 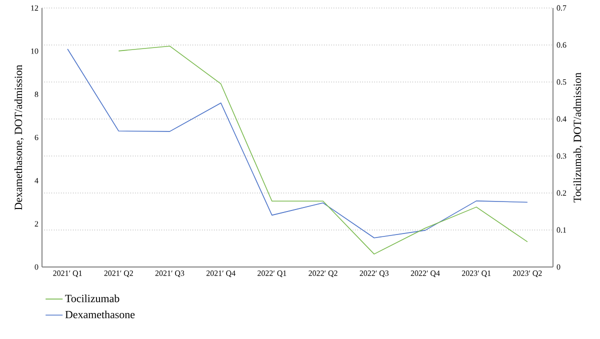 What do you see at coordinates (578, 137) in the screenshot?
I see `y2-axis-title: Tocilizumab, DOT/admission` at bounding box center [578, 137].